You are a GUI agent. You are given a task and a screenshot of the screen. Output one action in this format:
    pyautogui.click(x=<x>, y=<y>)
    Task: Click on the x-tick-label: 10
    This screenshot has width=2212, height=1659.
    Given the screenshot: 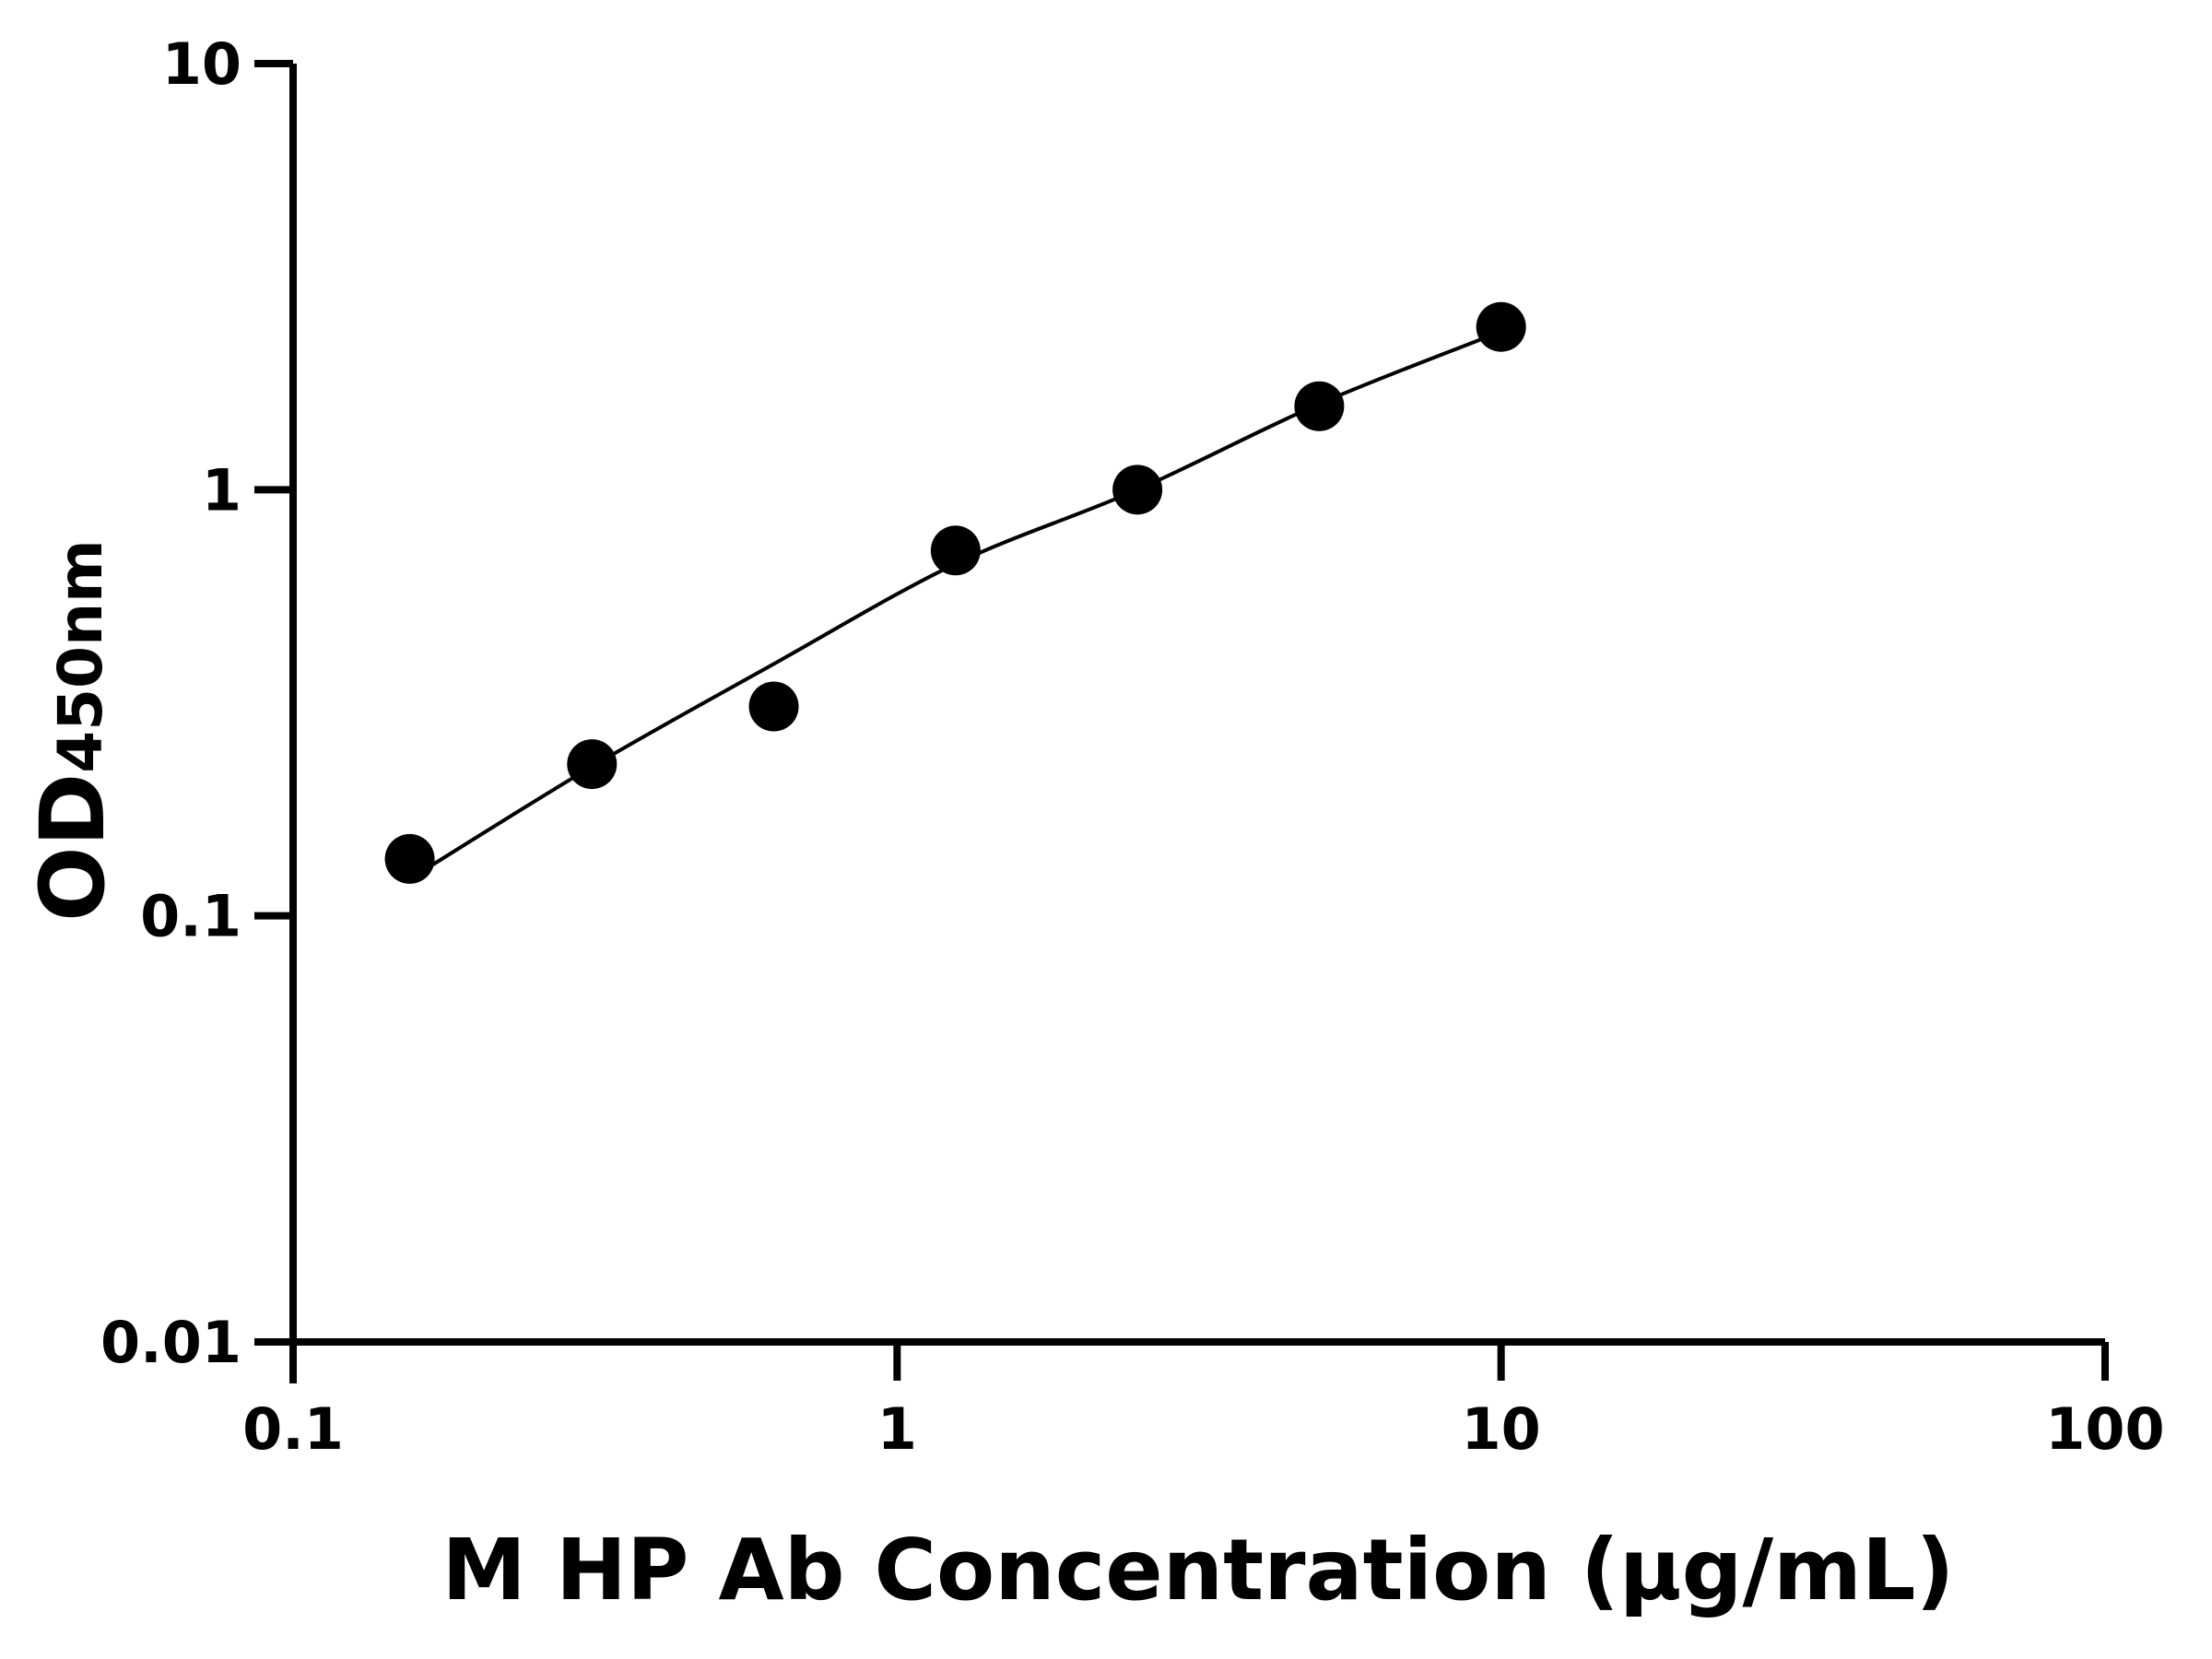 What is the action you would take?
    pyautogui.click(x=1501, y=1429)
    